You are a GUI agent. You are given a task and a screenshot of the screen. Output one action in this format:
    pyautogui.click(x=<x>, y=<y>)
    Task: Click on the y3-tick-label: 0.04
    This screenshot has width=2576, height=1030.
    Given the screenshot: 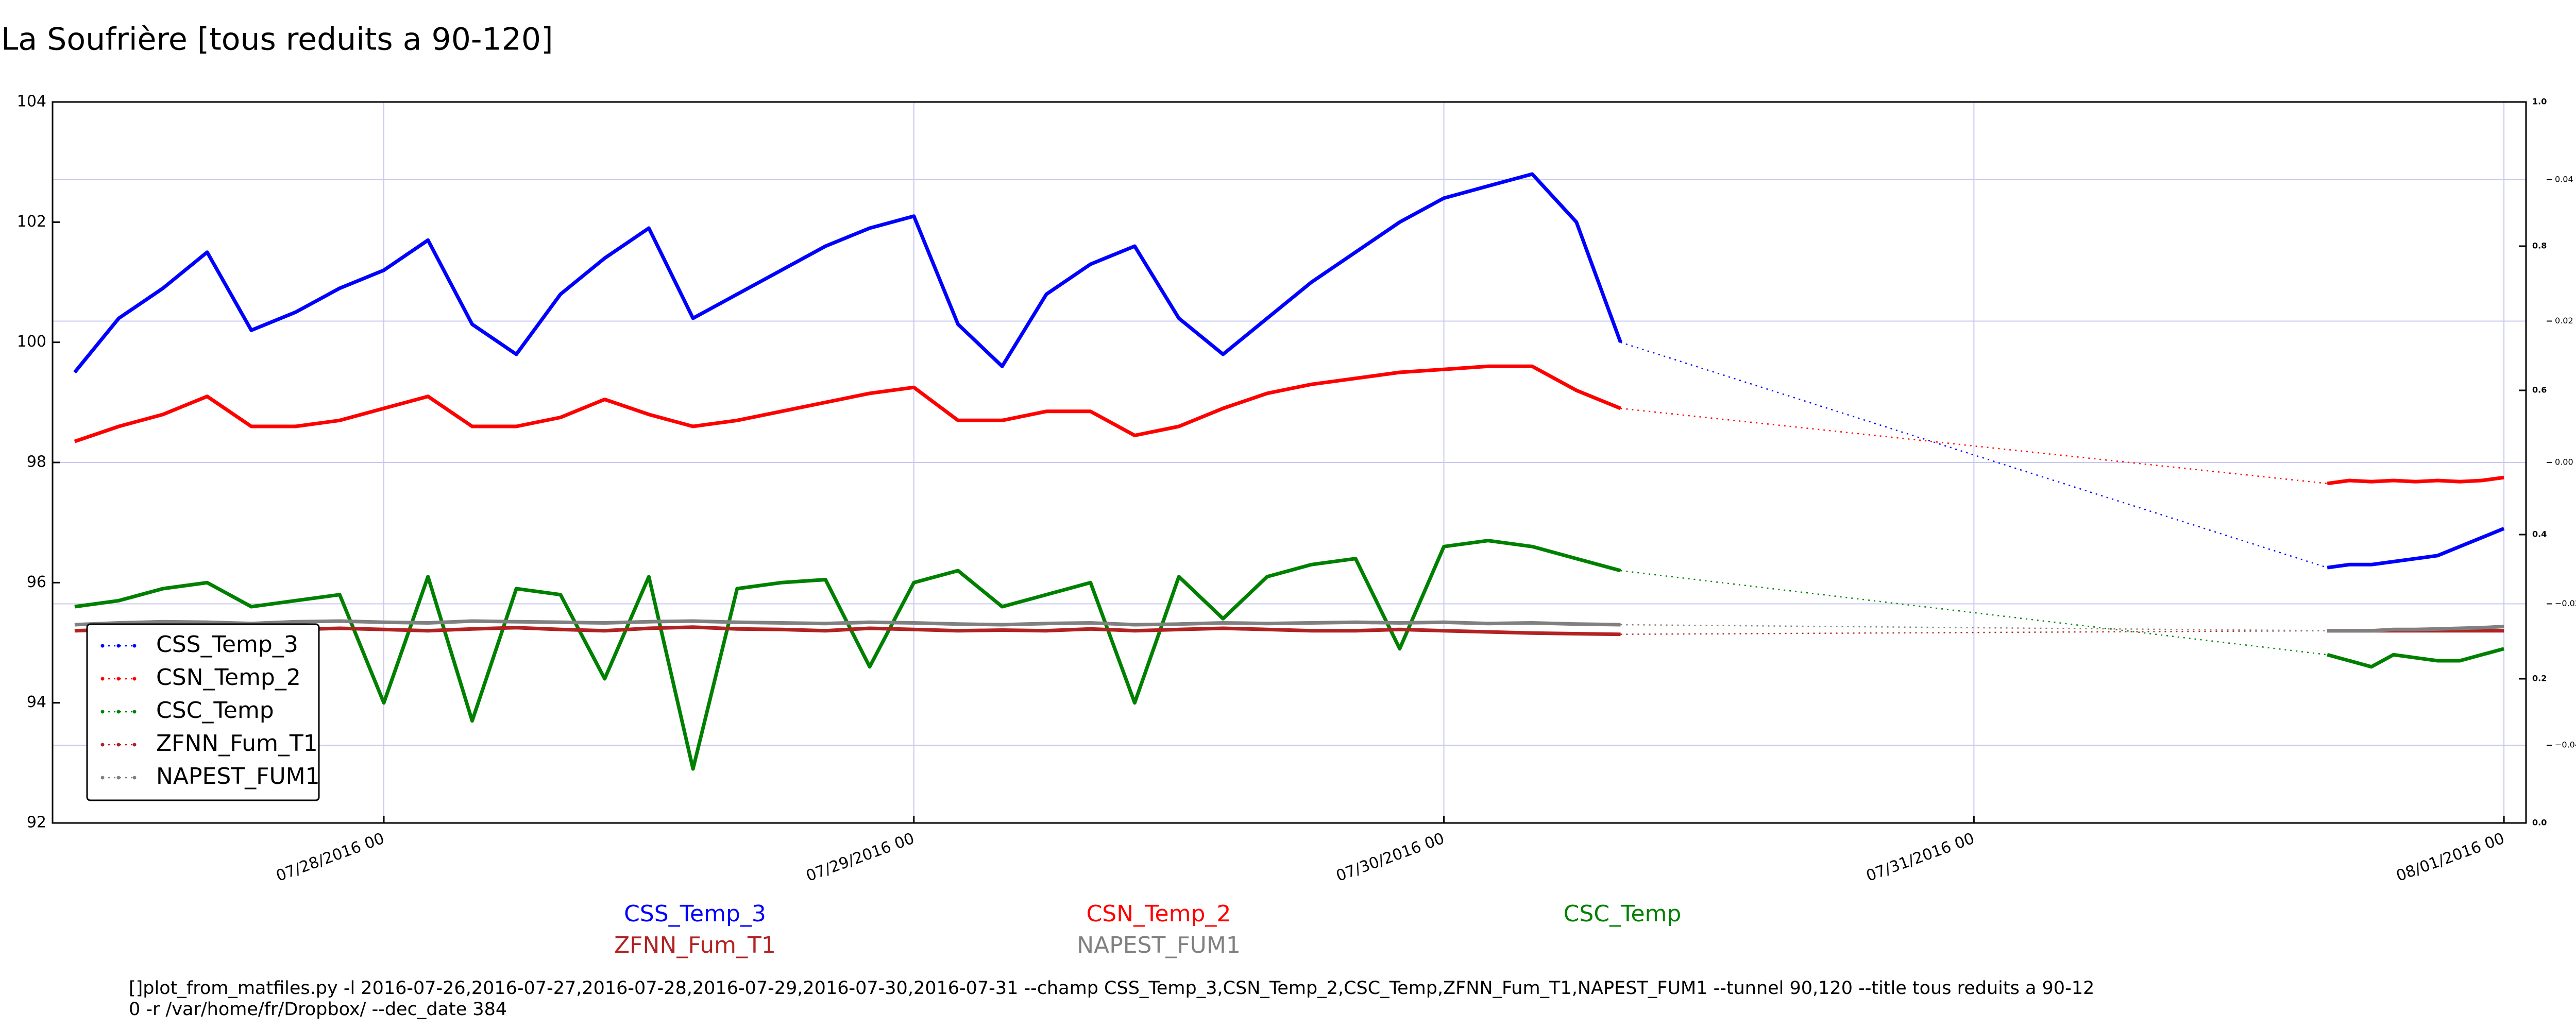 What is the action you would take?
    pyautogui.click(x=2564, y=179)
    